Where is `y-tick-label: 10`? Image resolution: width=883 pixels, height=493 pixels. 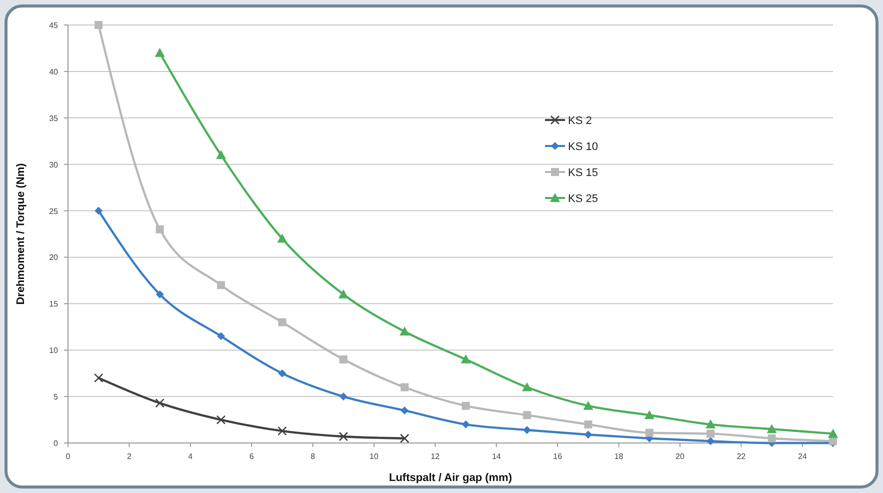 y-tick-label: 10 is located at coordinates (54, 351).